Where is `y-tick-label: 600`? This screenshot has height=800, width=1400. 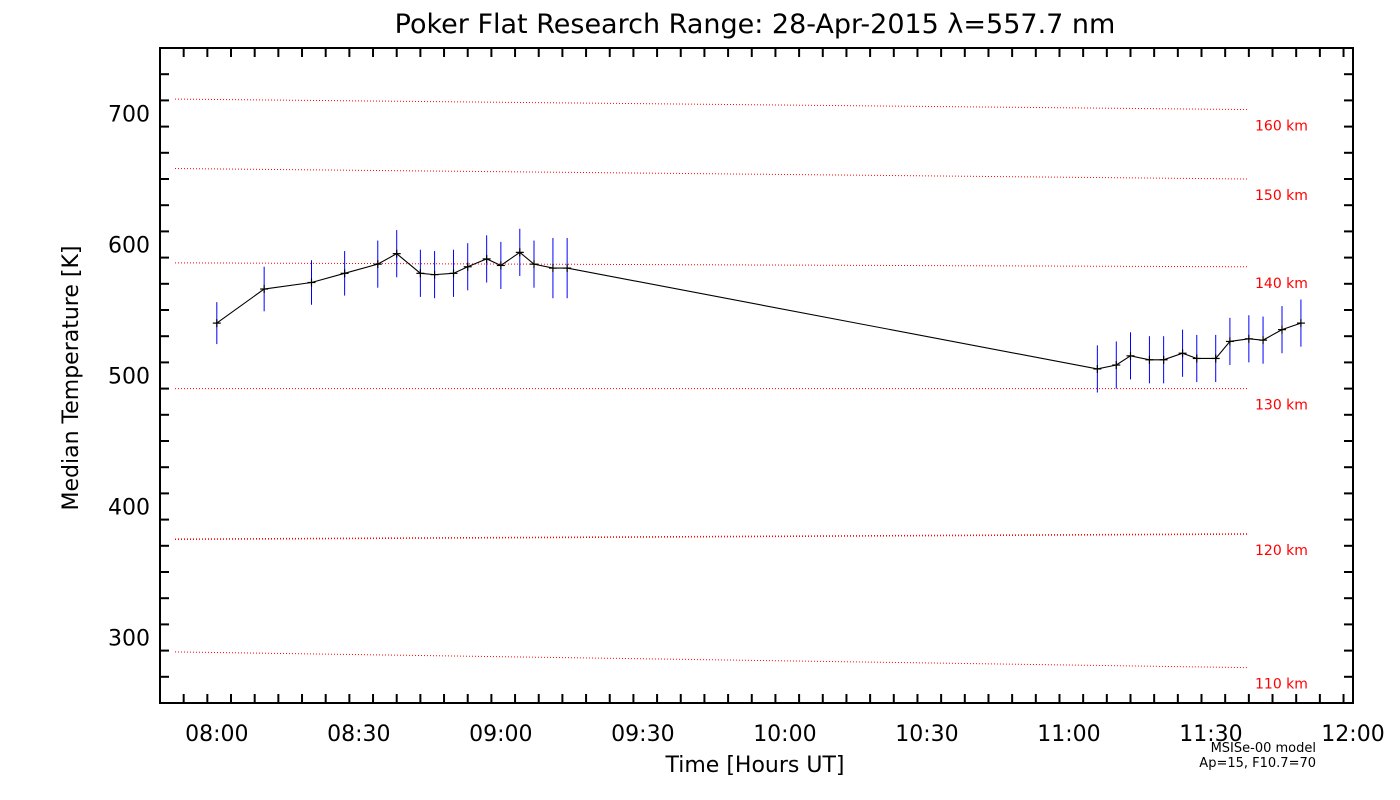
y-tick-label: 600 is located at coordinates (129, 246).